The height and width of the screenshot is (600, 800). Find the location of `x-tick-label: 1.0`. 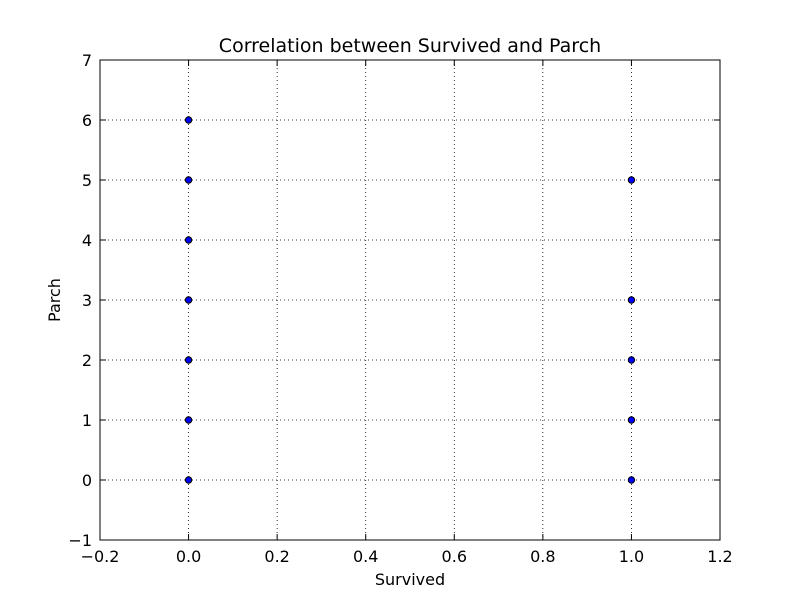

x-tick-label: 1.0 is located at coordinates (631, 556).